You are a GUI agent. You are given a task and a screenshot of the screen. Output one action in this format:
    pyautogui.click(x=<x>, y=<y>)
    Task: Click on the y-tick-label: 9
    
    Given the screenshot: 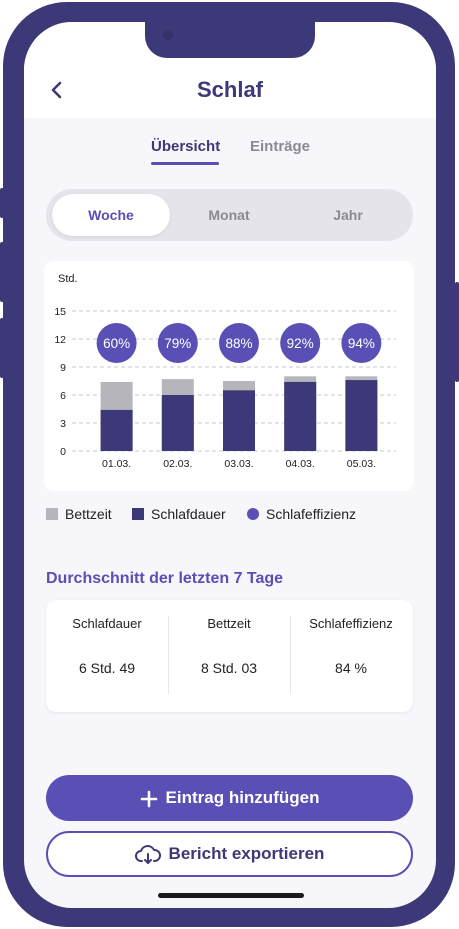 What is the action you would take?
    pyautogui.click(x=63, y=368)
    